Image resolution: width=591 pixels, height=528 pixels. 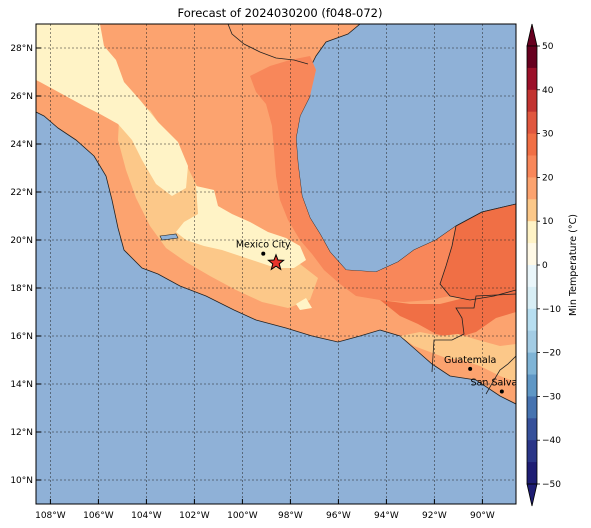 I want to click on border-guatemala-east, so click(x=500, y=375).